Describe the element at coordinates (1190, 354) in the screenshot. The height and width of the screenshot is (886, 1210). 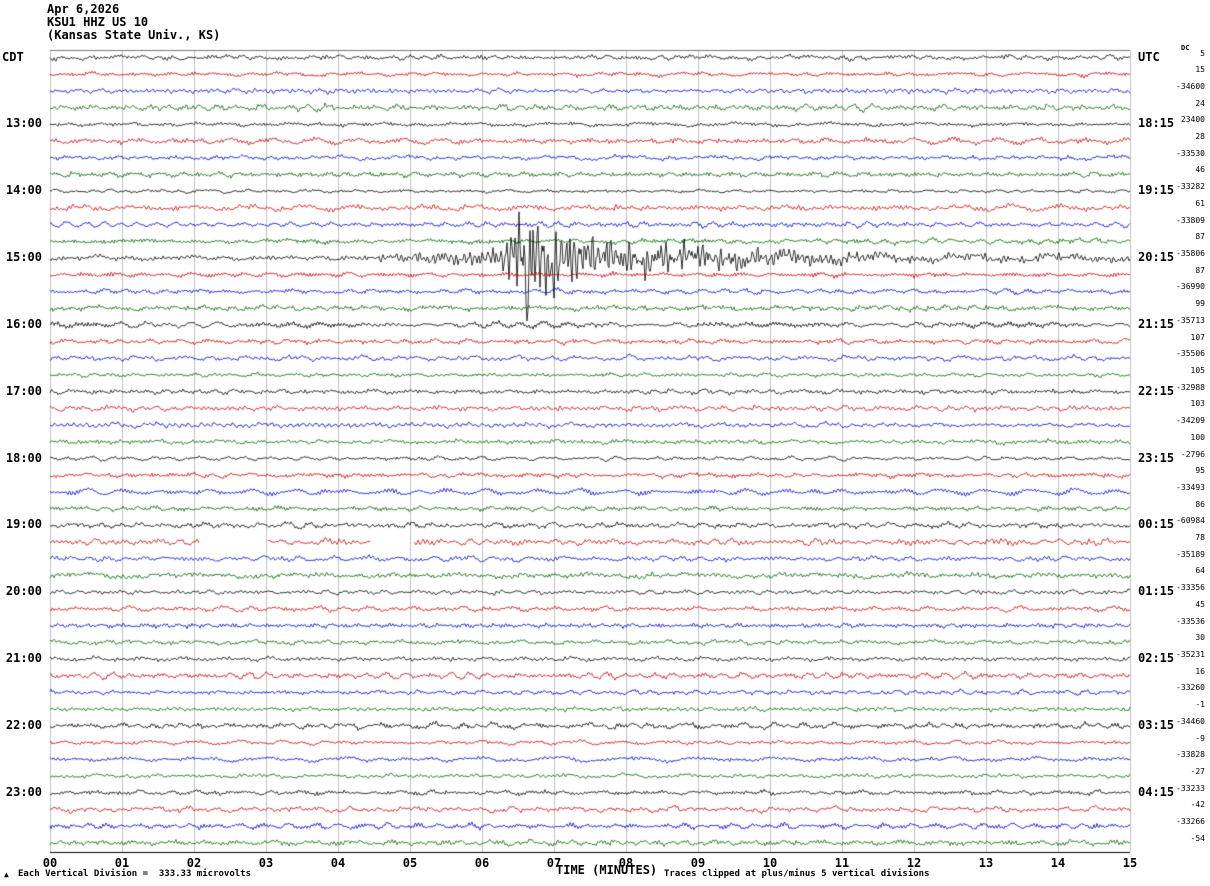
I see `dc-offset-value: -35506` at that location.